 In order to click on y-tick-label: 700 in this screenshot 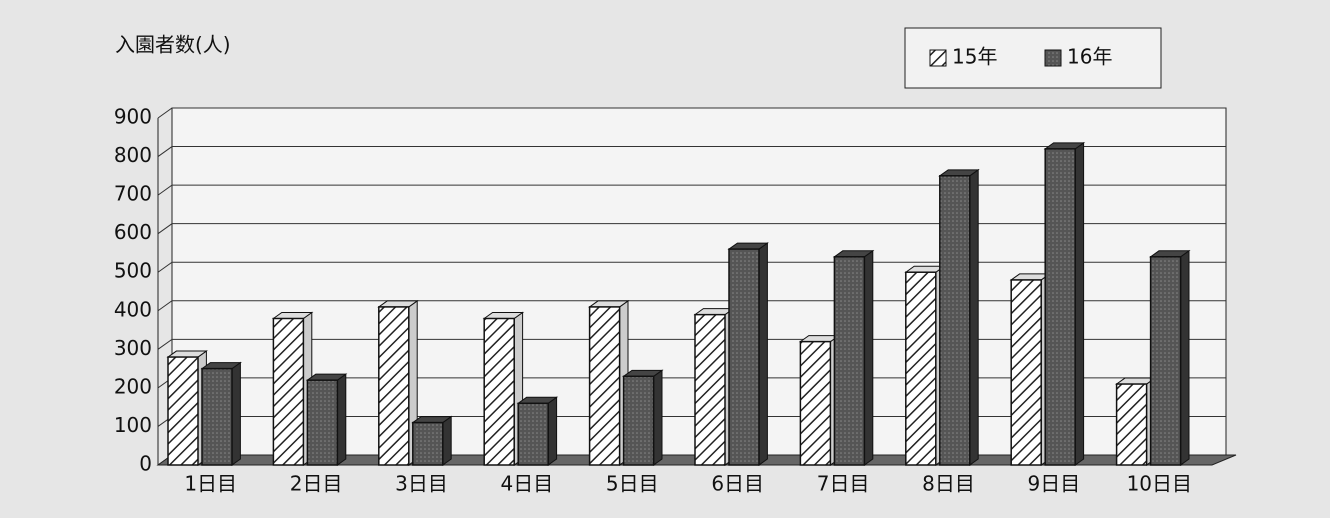, I will do `click(133, 194)`.